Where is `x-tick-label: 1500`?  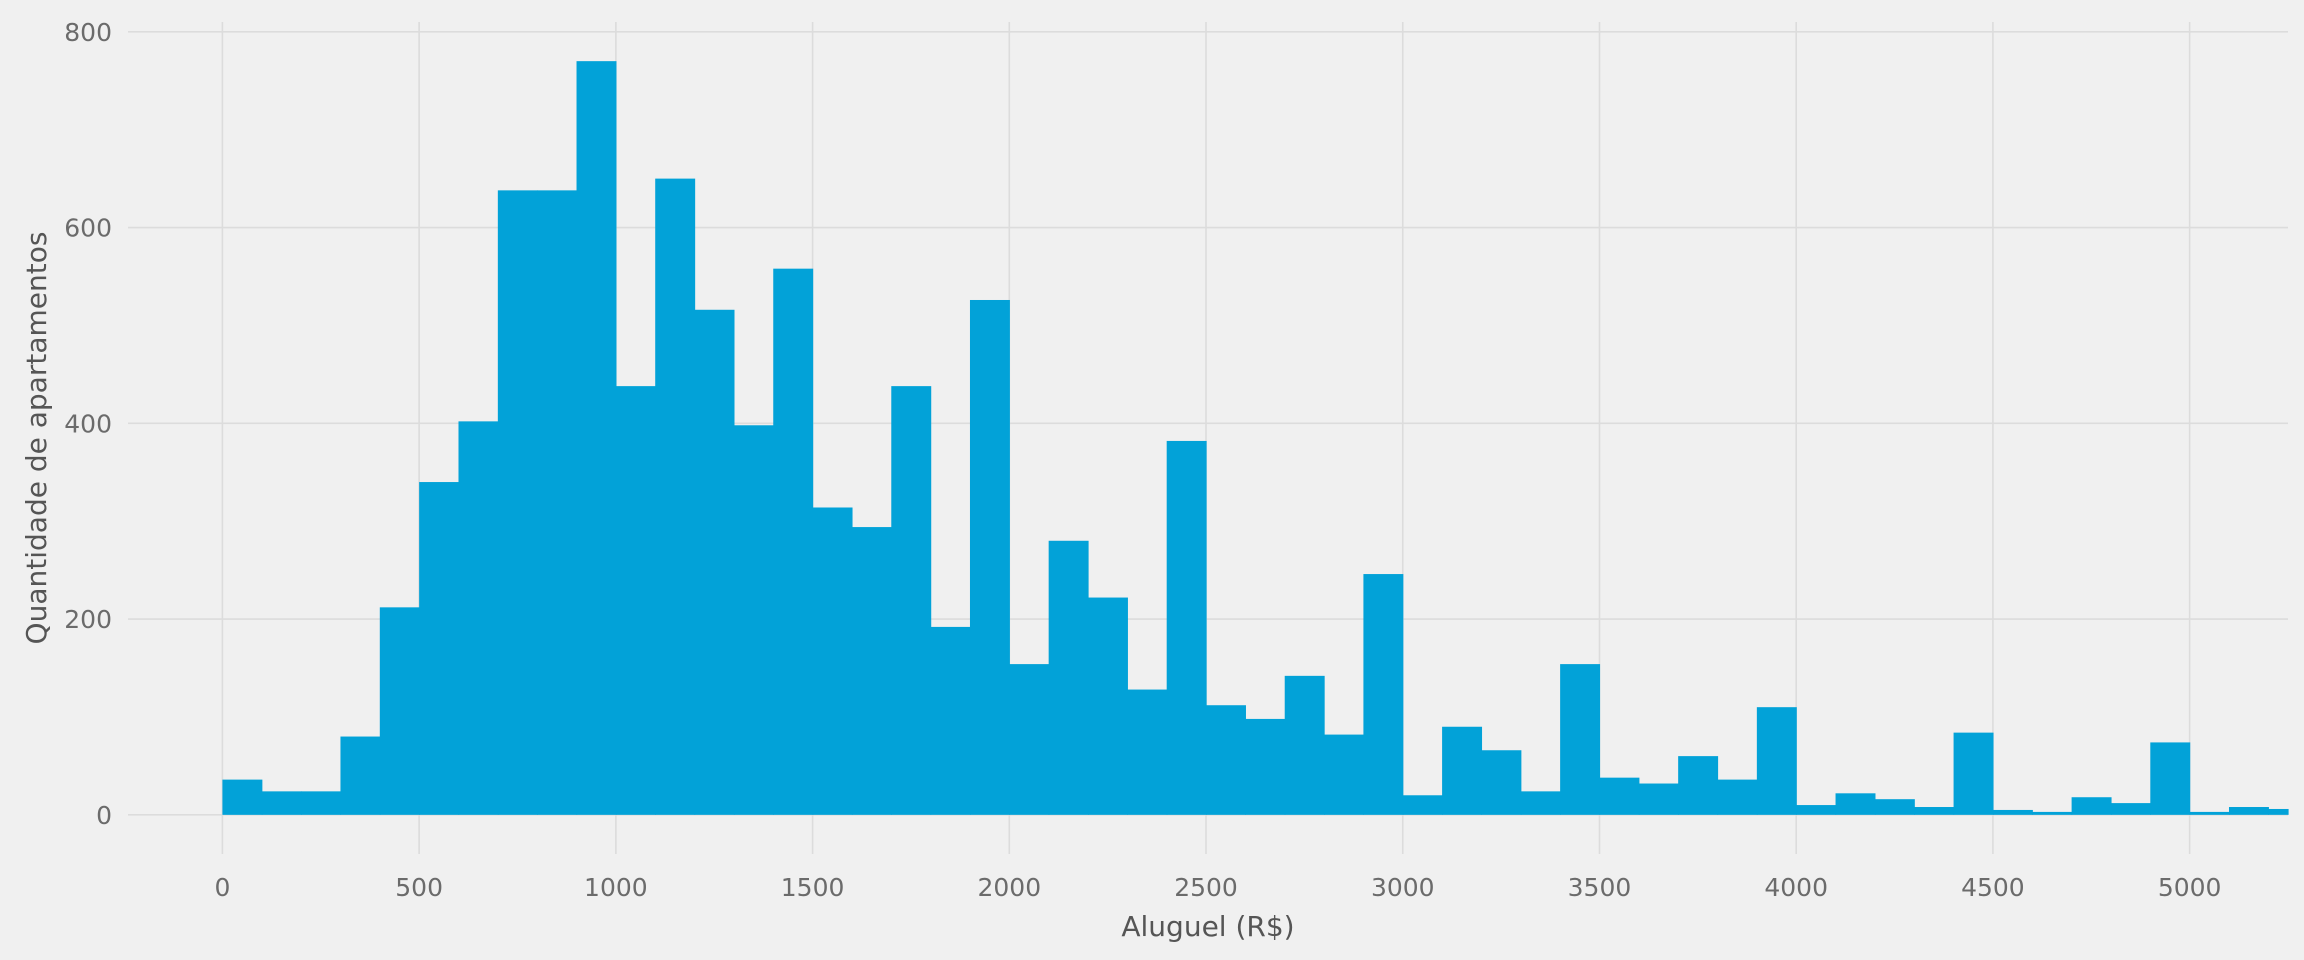
x-tick-label: 1500 is located at coordinates (813, 887).